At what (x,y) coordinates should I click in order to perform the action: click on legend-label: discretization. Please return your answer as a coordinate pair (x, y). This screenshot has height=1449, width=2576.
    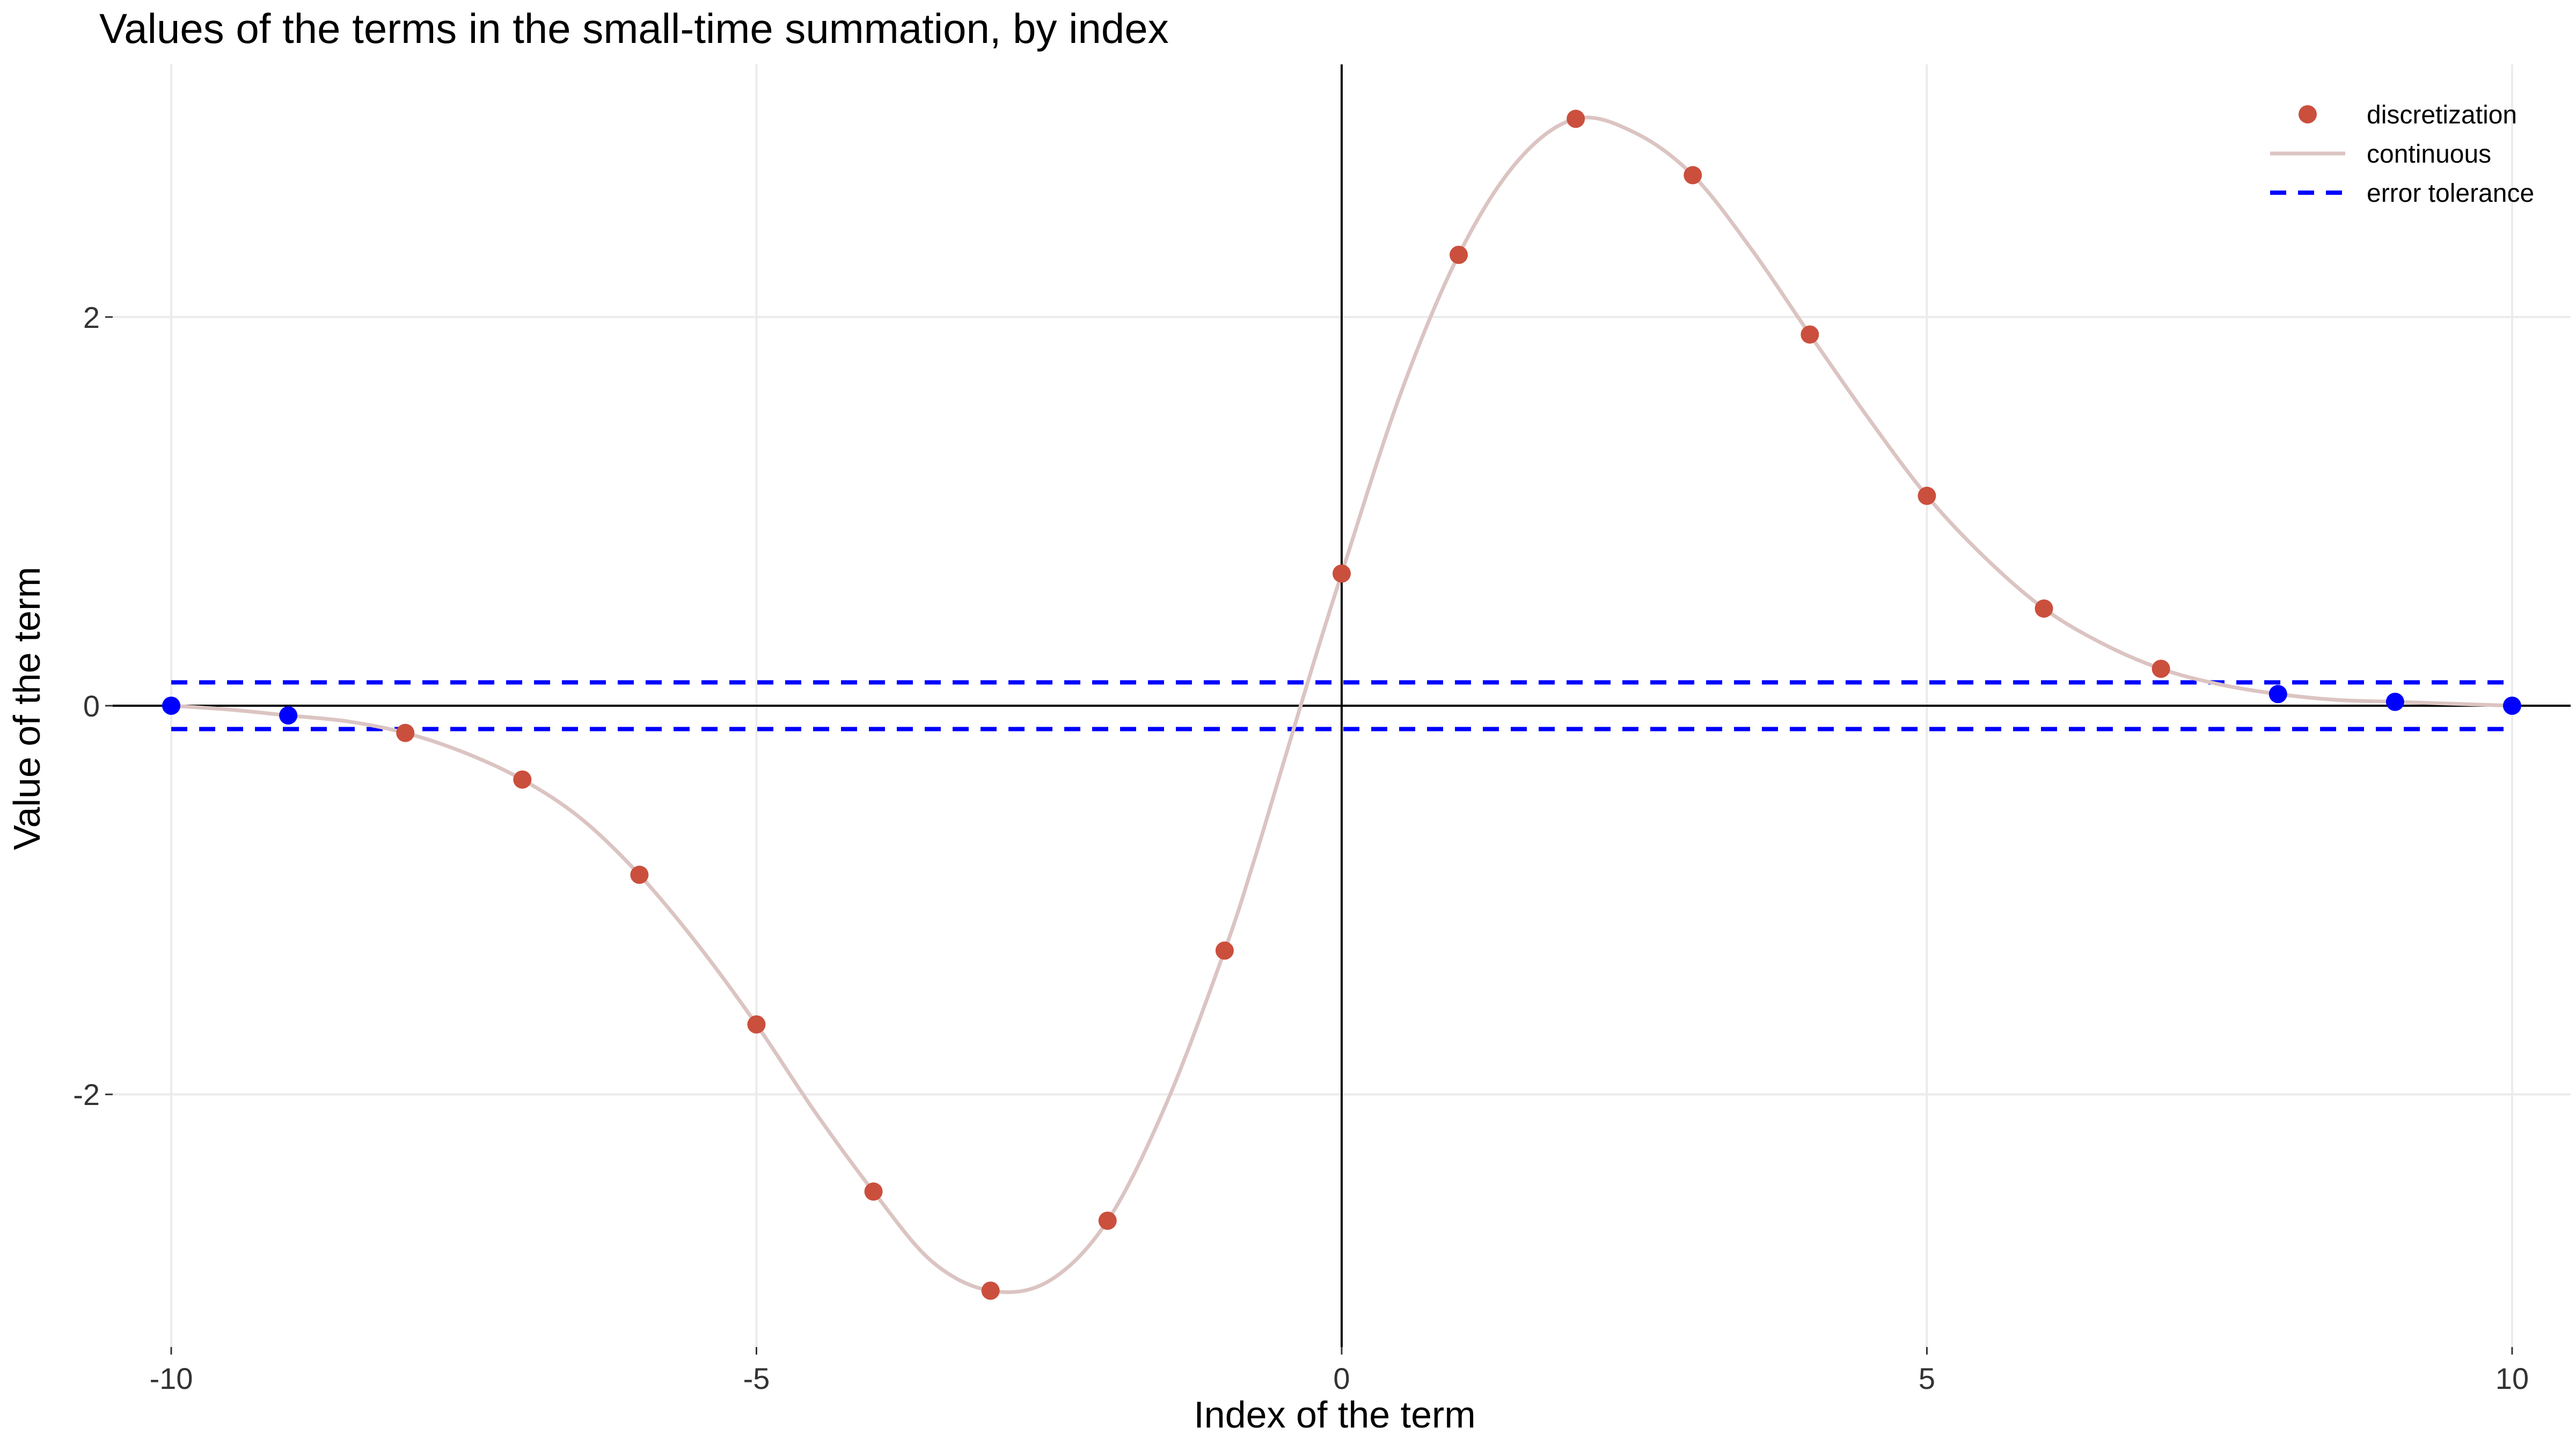
    Looking at the image, I should click on (2442, 115).